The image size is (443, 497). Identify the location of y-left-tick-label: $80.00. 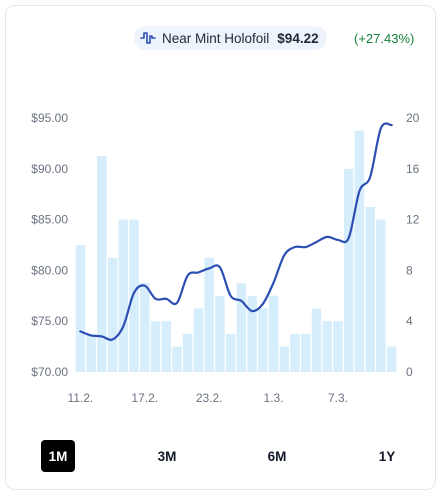
(49, 270).